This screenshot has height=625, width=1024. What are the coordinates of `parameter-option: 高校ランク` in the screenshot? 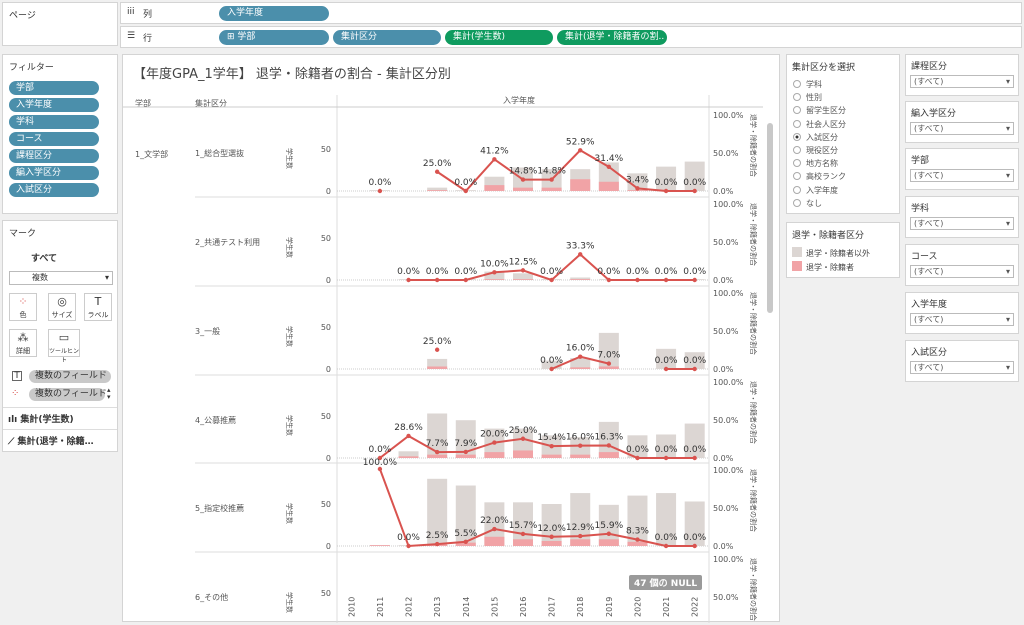 It's located at (843, 176).